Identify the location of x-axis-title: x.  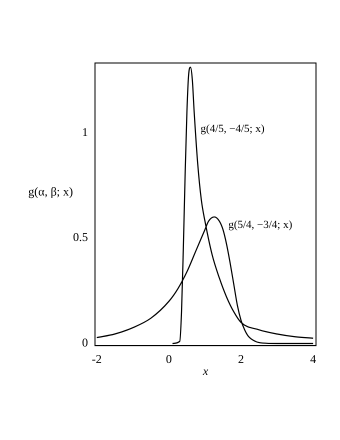
(205, 371).